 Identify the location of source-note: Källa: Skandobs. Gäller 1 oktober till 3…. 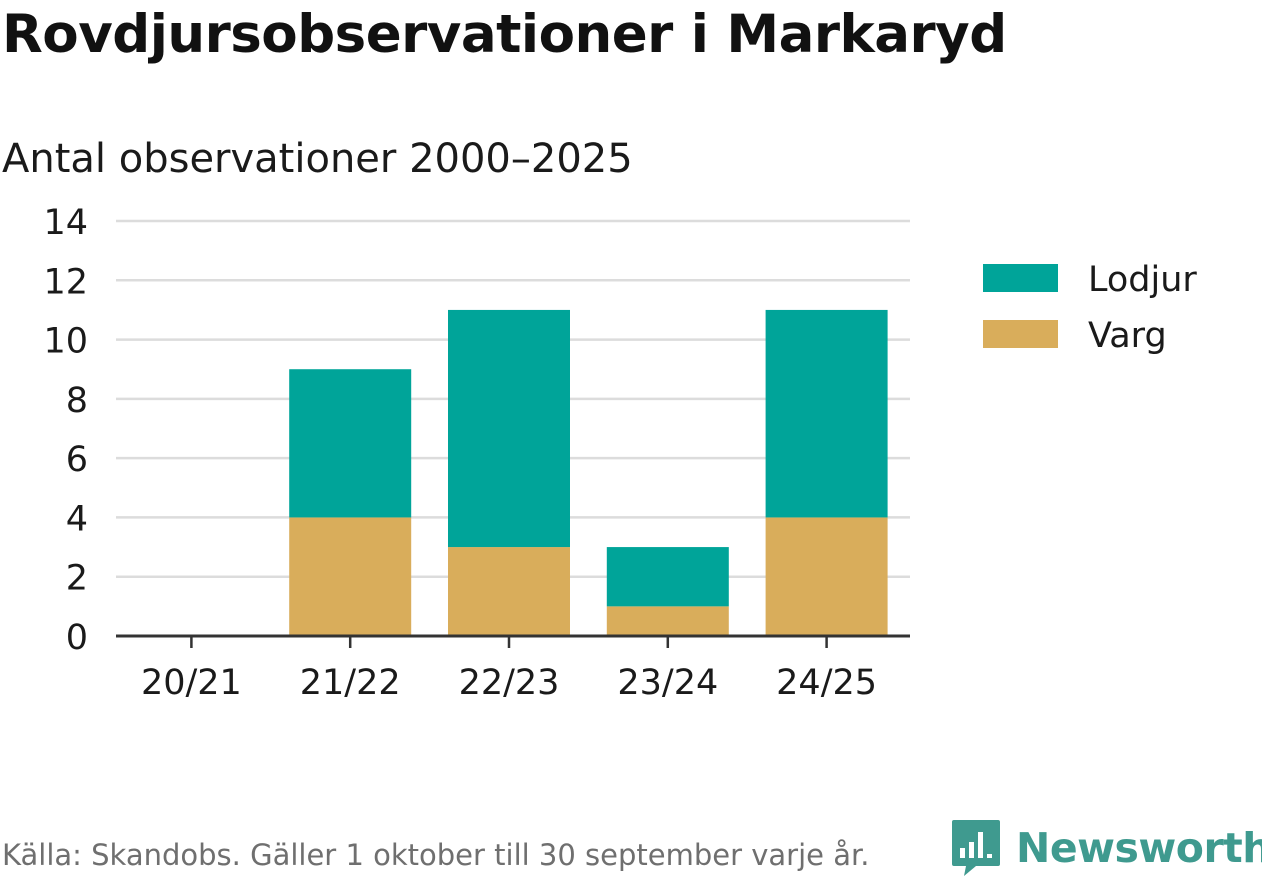
(436, 855).